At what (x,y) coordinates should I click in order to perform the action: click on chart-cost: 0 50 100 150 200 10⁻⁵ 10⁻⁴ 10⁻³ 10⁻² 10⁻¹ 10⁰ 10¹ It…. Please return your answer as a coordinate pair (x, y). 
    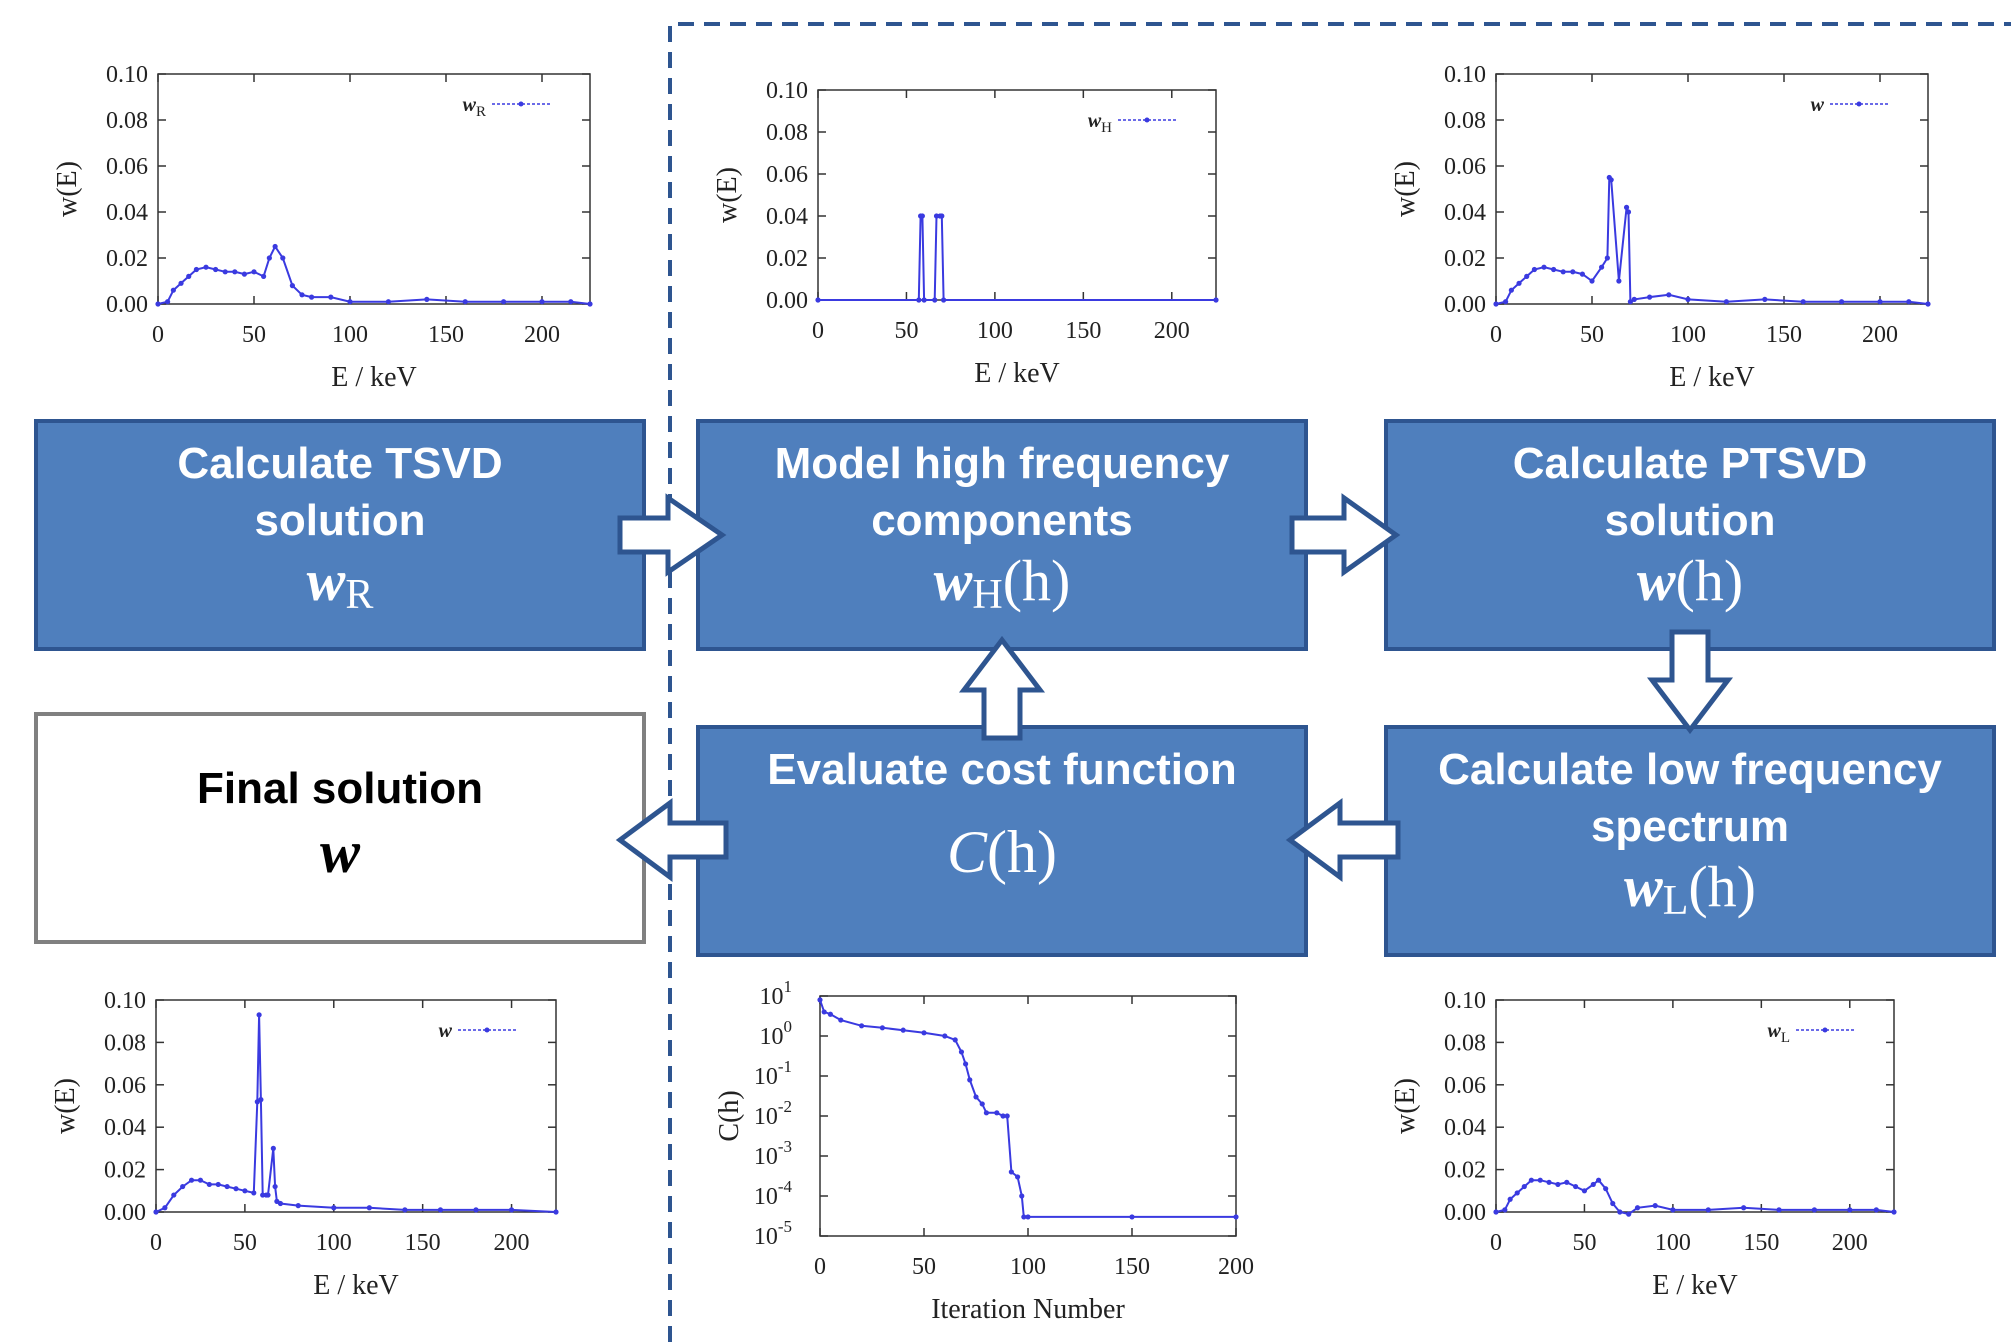
    Looking at the image, I should click on (984, 1151).